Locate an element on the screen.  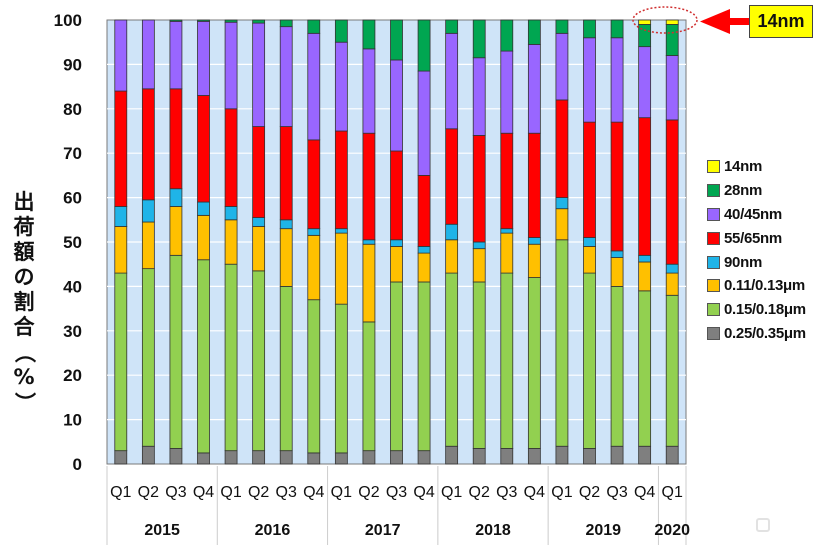
y-axis-label: 出荷額の割合 （% ） is located at coordinates (24, 302).